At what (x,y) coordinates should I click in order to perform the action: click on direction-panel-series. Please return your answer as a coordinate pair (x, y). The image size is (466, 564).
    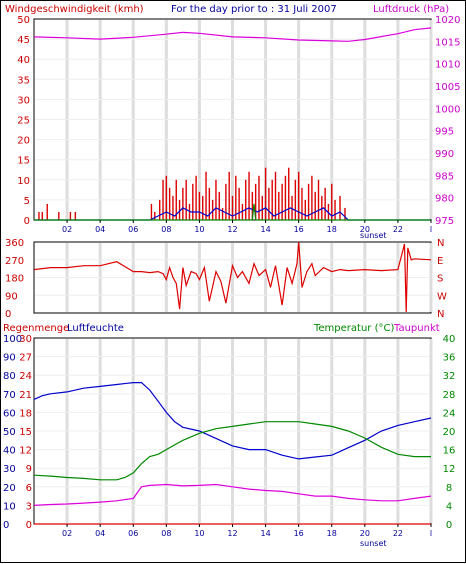
    Looking at the image, I should click on (232, 277).